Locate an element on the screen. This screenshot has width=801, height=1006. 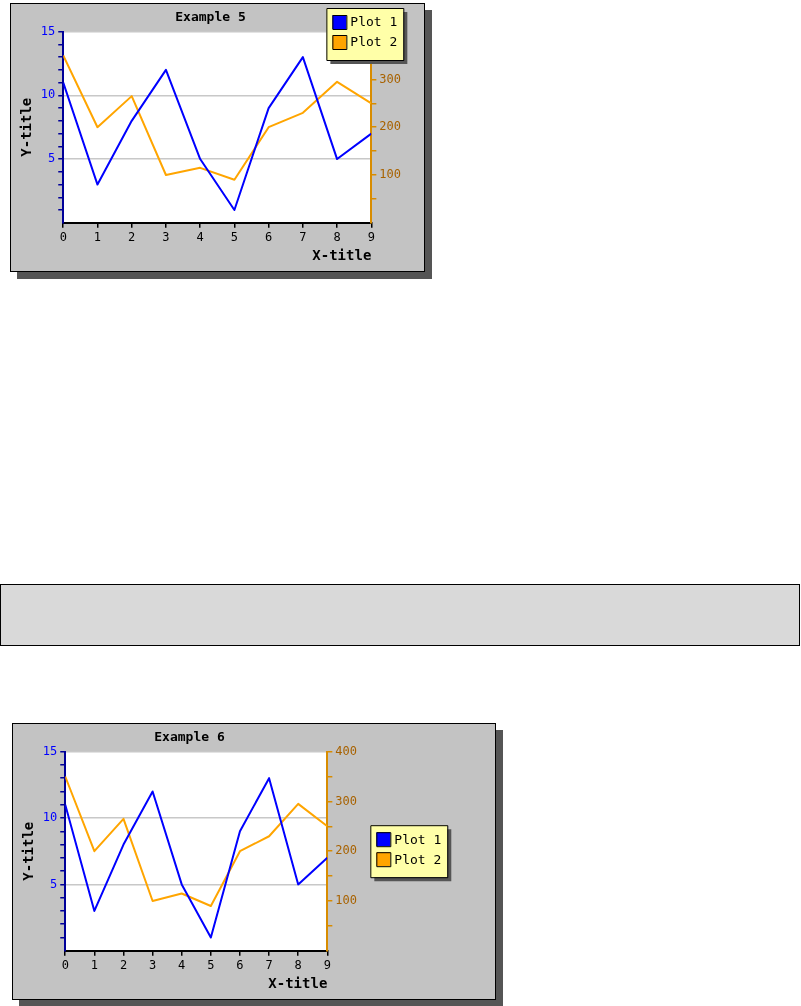
chart-title: Example 5 is located at coordinates (210, 17).